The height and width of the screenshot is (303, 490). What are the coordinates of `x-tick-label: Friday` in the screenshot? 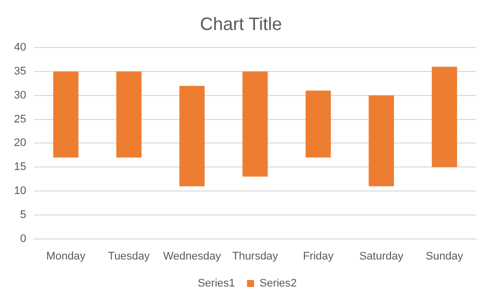 It's located at (318, 256).